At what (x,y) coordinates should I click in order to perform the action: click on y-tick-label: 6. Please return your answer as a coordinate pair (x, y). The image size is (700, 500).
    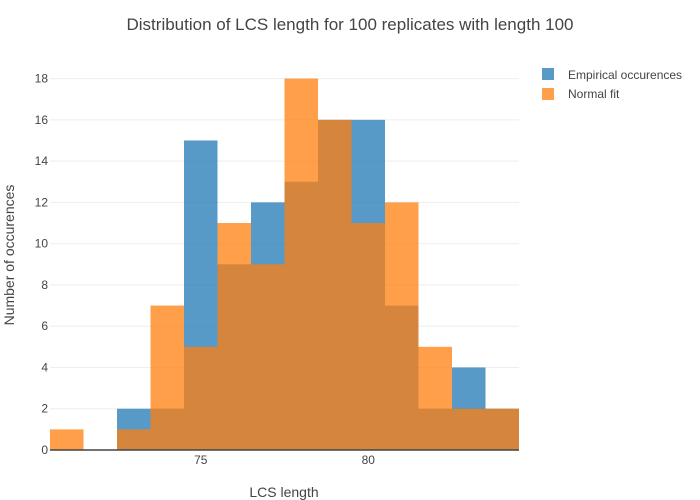
    Looking at the image, I should click on (44, 326).